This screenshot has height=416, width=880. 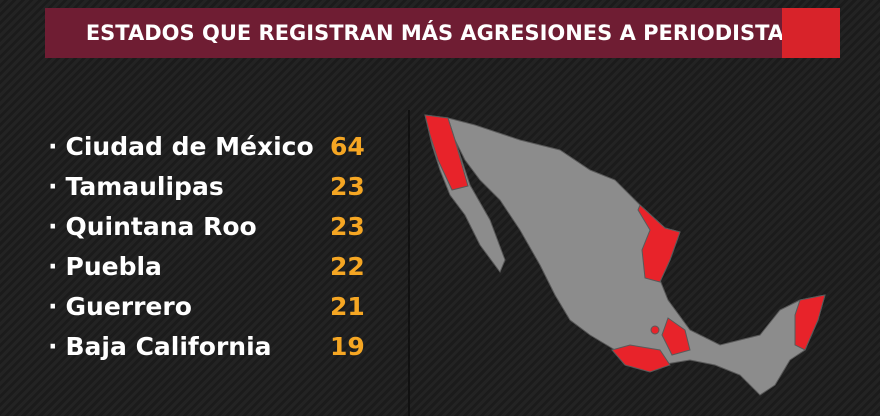 I want to click on list-row: · Guerrero 21, so click(x=213, y=307).